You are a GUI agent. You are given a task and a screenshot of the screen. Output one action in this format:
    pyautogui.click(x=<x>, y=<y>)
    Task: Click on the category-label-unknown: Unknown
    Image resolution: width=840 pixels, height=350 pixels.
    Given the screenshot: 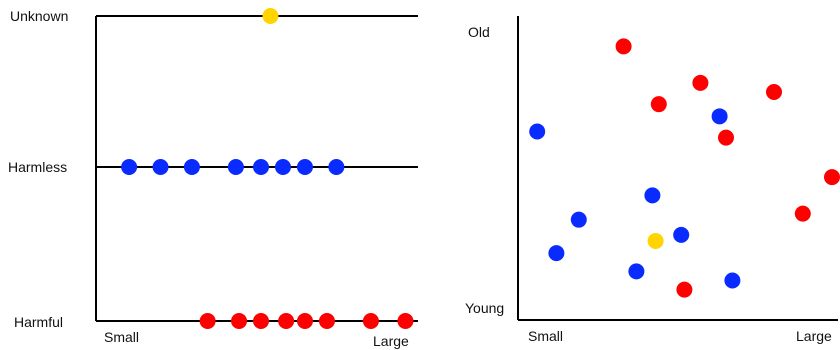 What is the action you would take?
    pyautogui.click(x=39, y=16)
    